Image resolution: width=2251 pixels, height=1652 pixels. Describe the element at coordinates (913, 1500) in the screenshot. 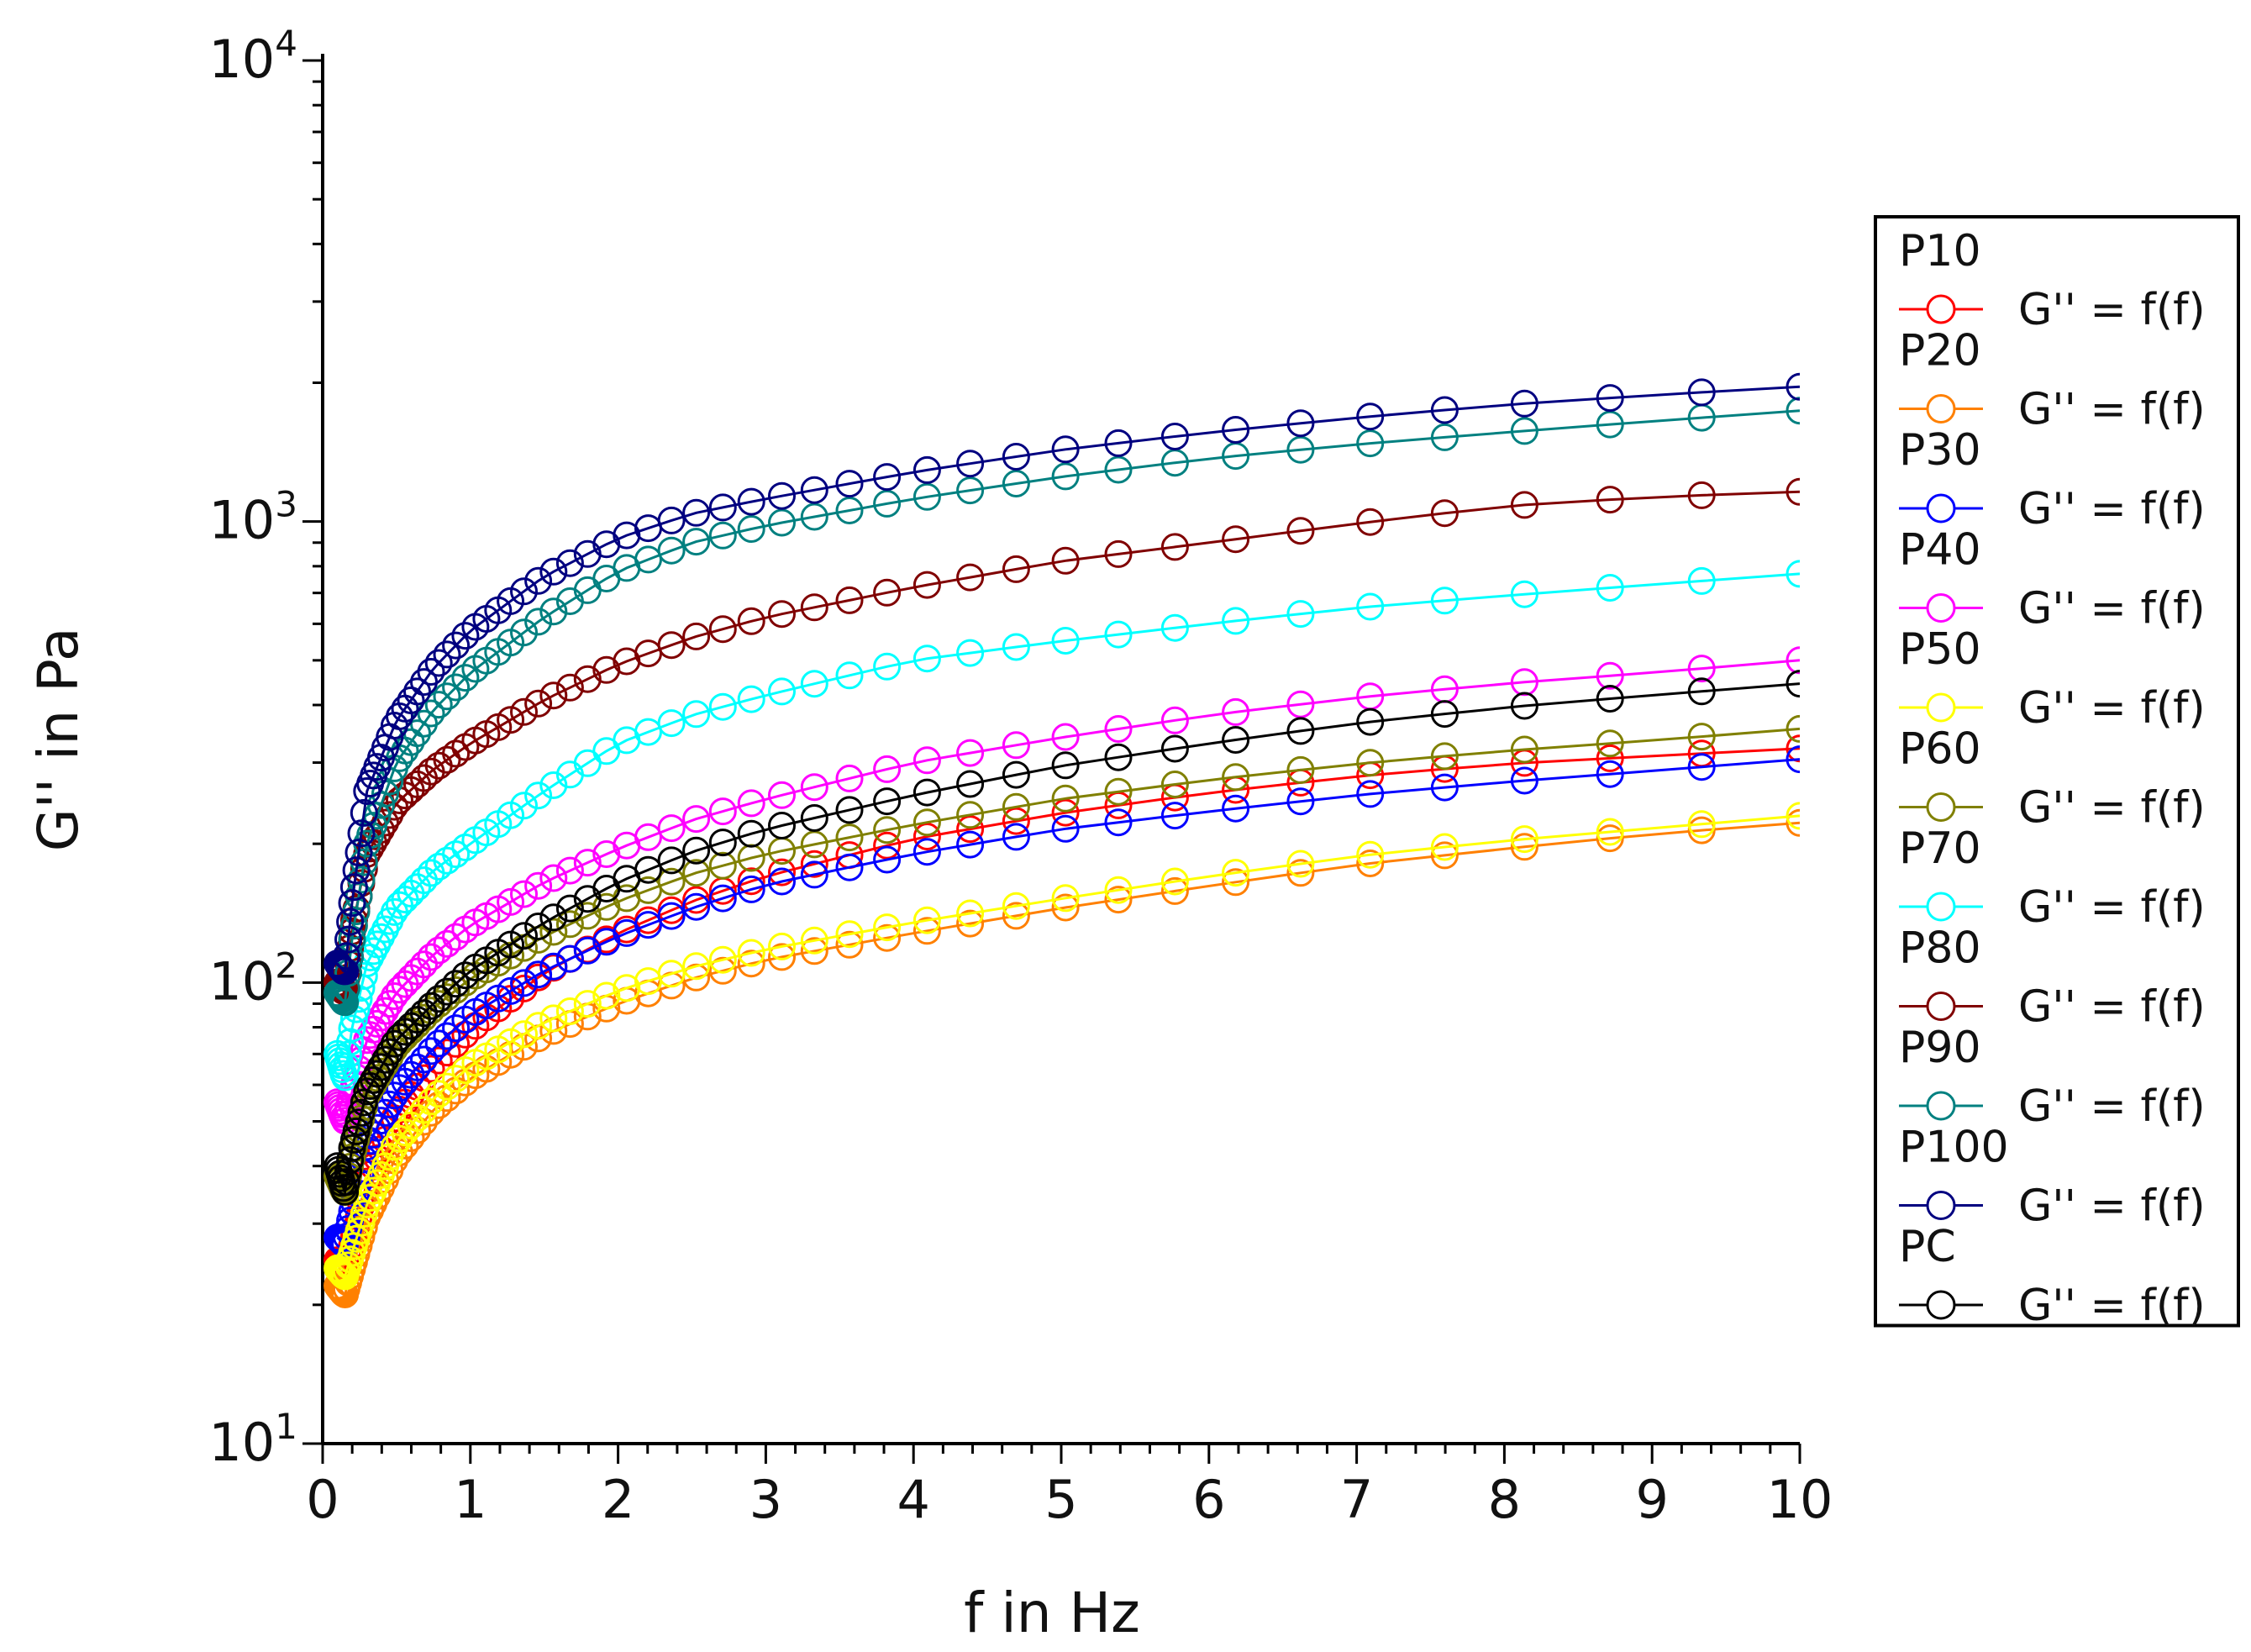

I see `x-tick-label: 4` at that location.